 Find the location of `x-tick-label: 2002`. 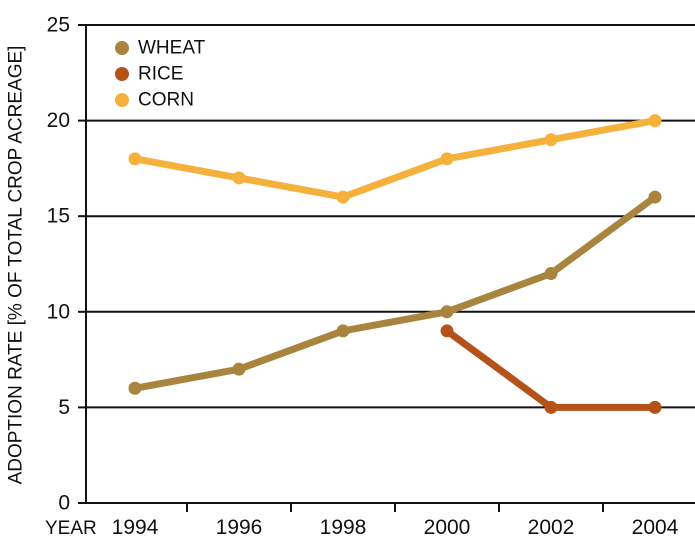

x-tick-label: 2002 is located at coordinates (551, 527).